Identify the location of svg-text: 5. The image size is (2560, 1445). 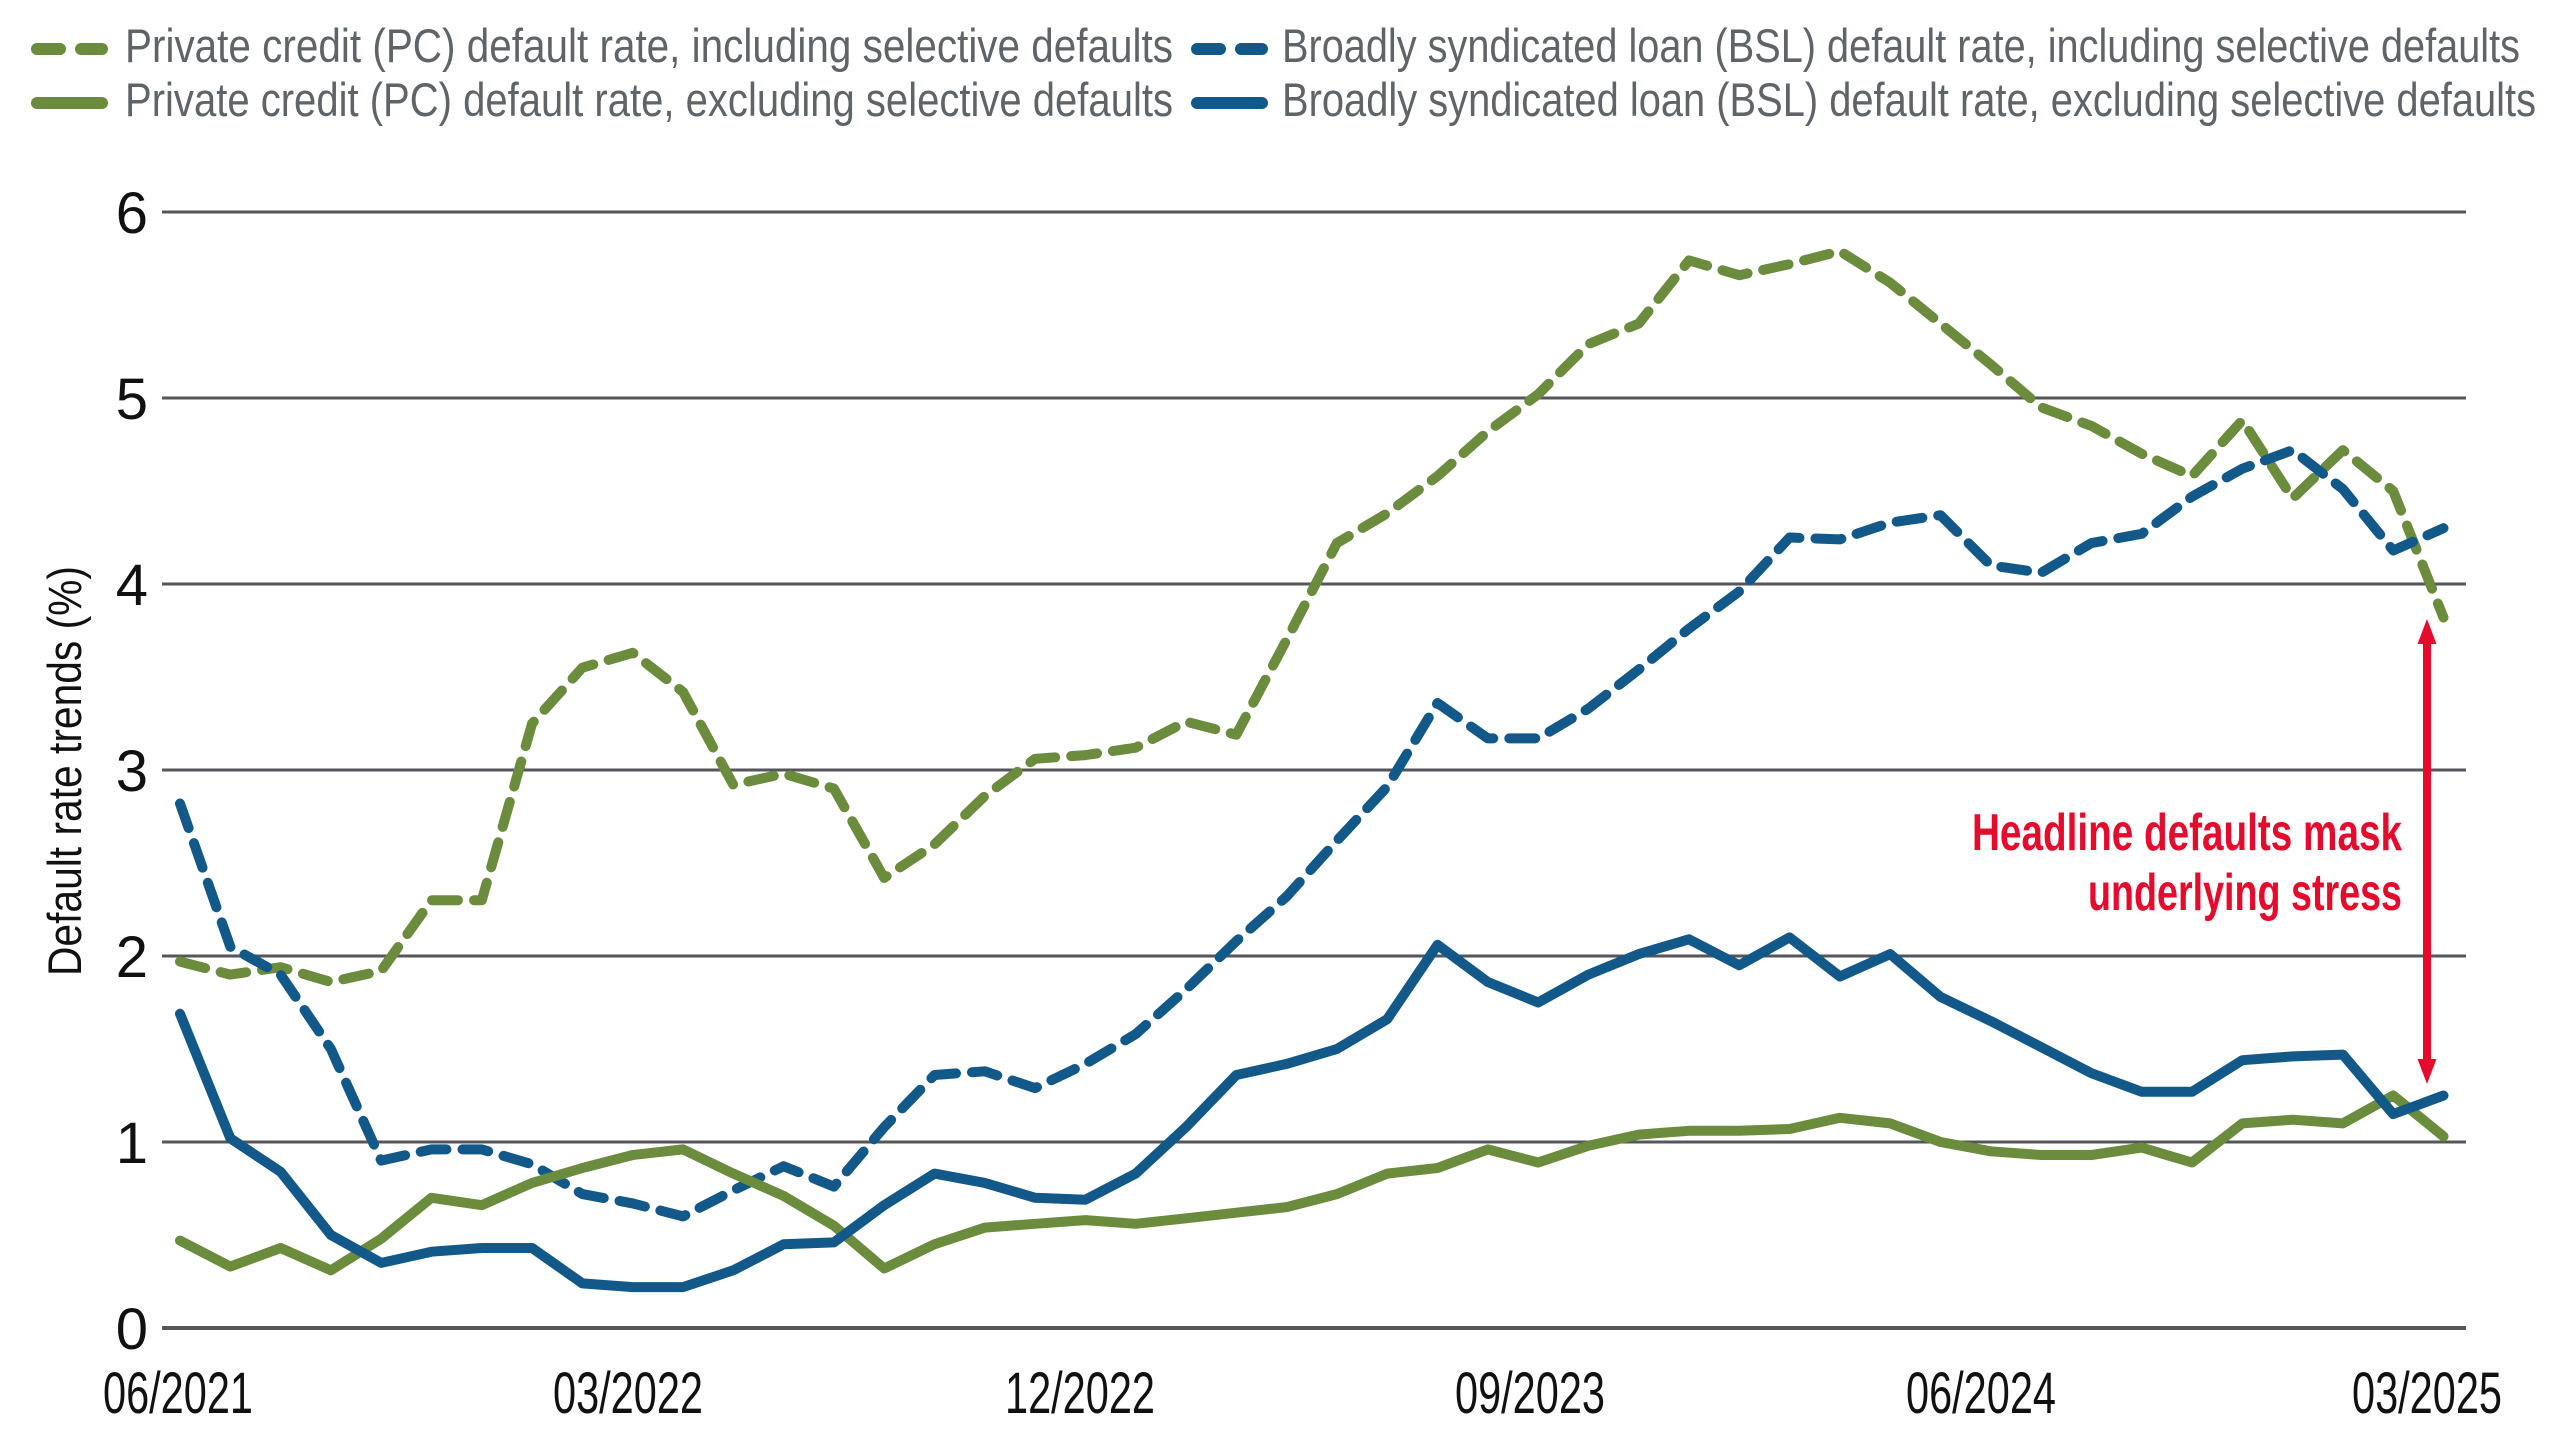
(132, 399).